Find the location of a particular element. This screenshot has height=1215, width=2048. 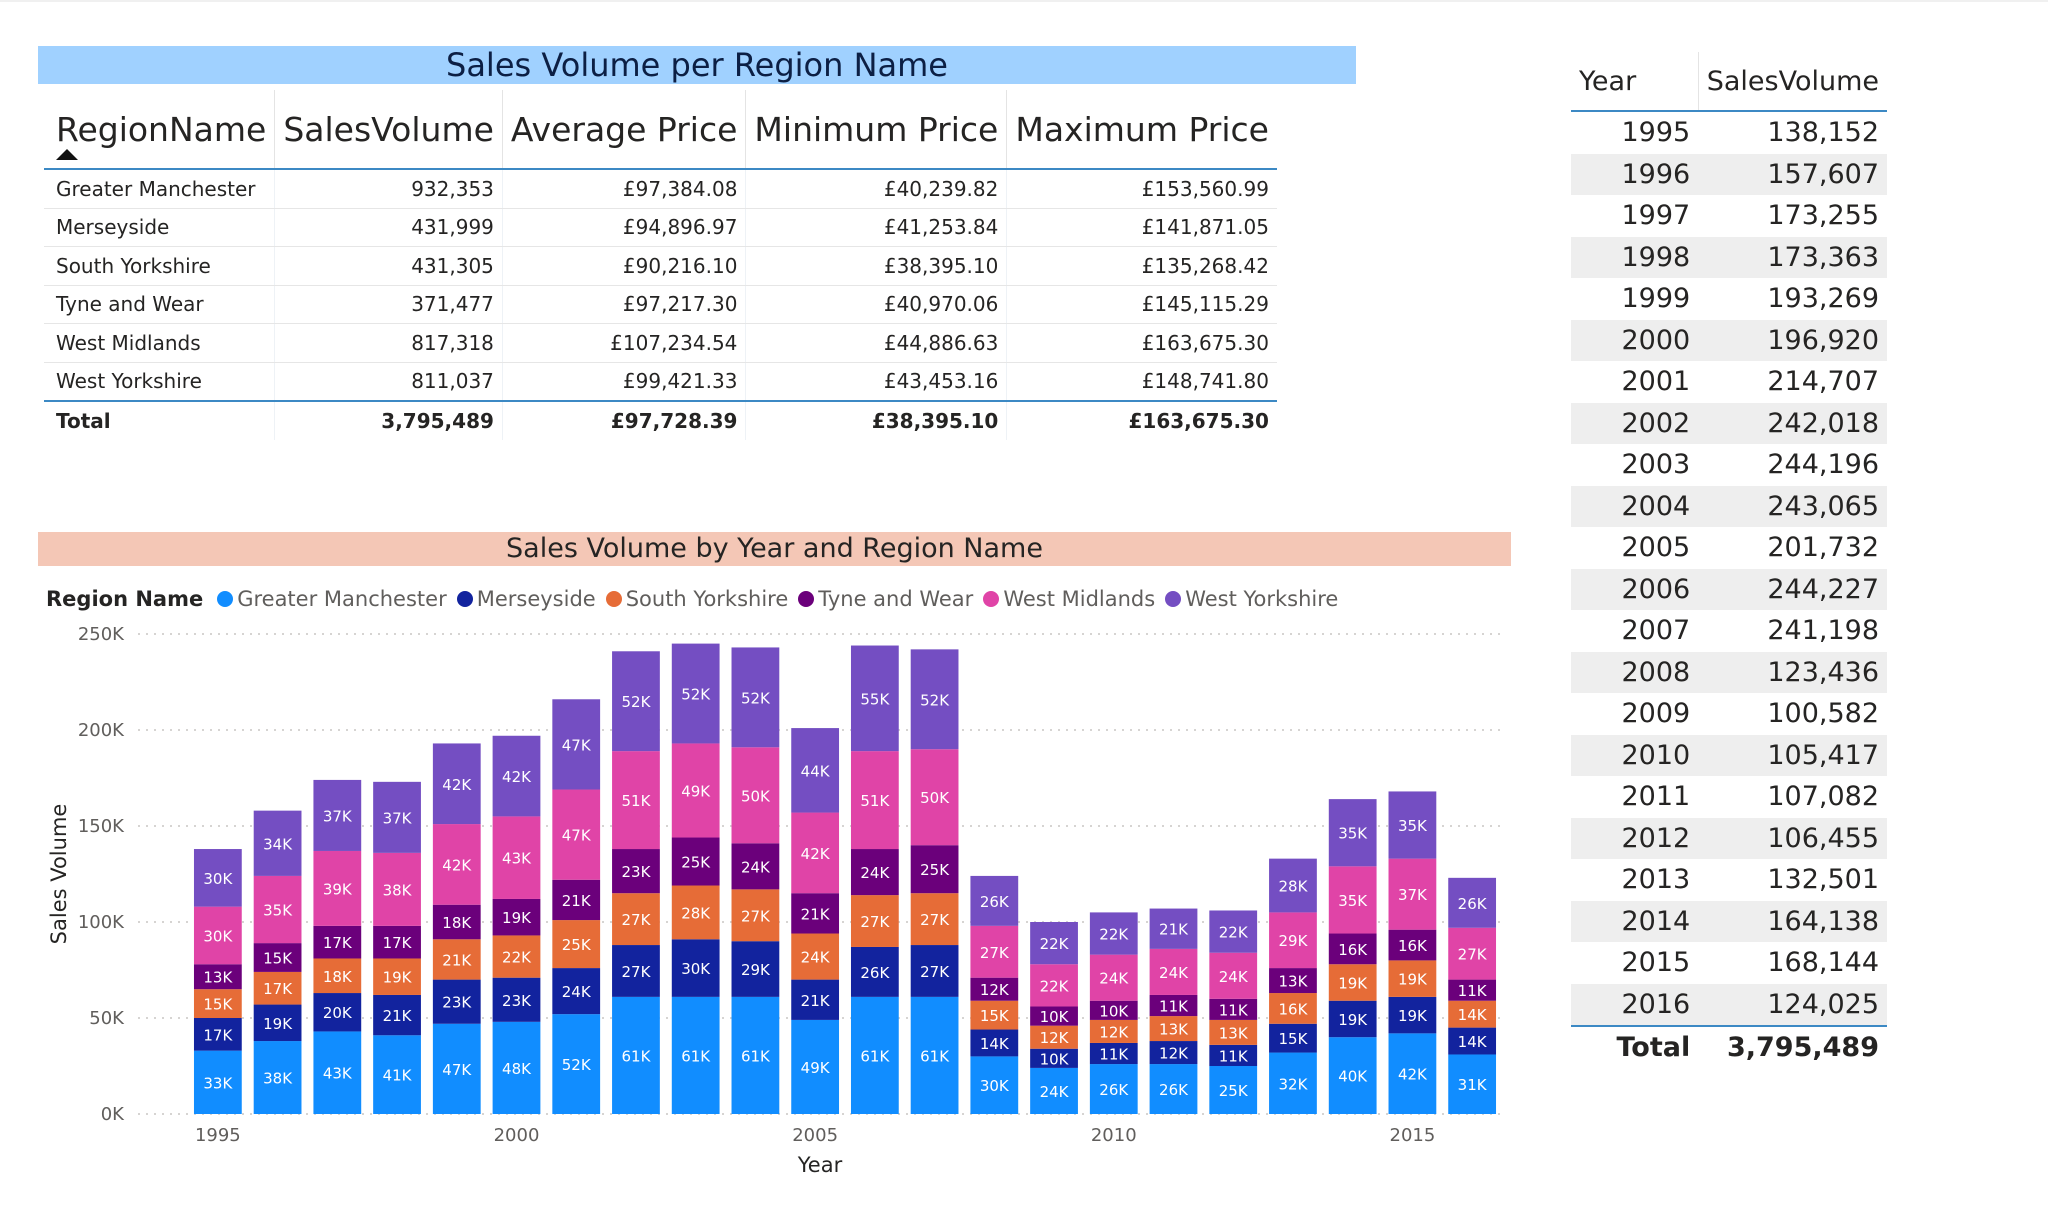

bar-value-label: 30K is located at coordinates (218, 936).